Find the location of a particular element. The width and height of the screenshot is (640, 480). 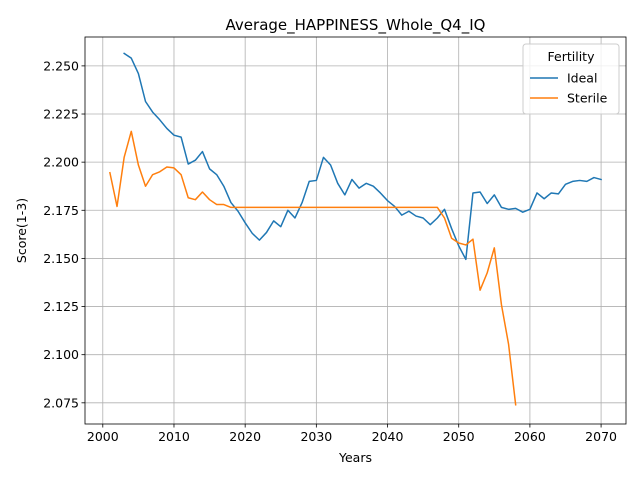

y-tick-label: 2.250 is located at coordinates (61, 65).